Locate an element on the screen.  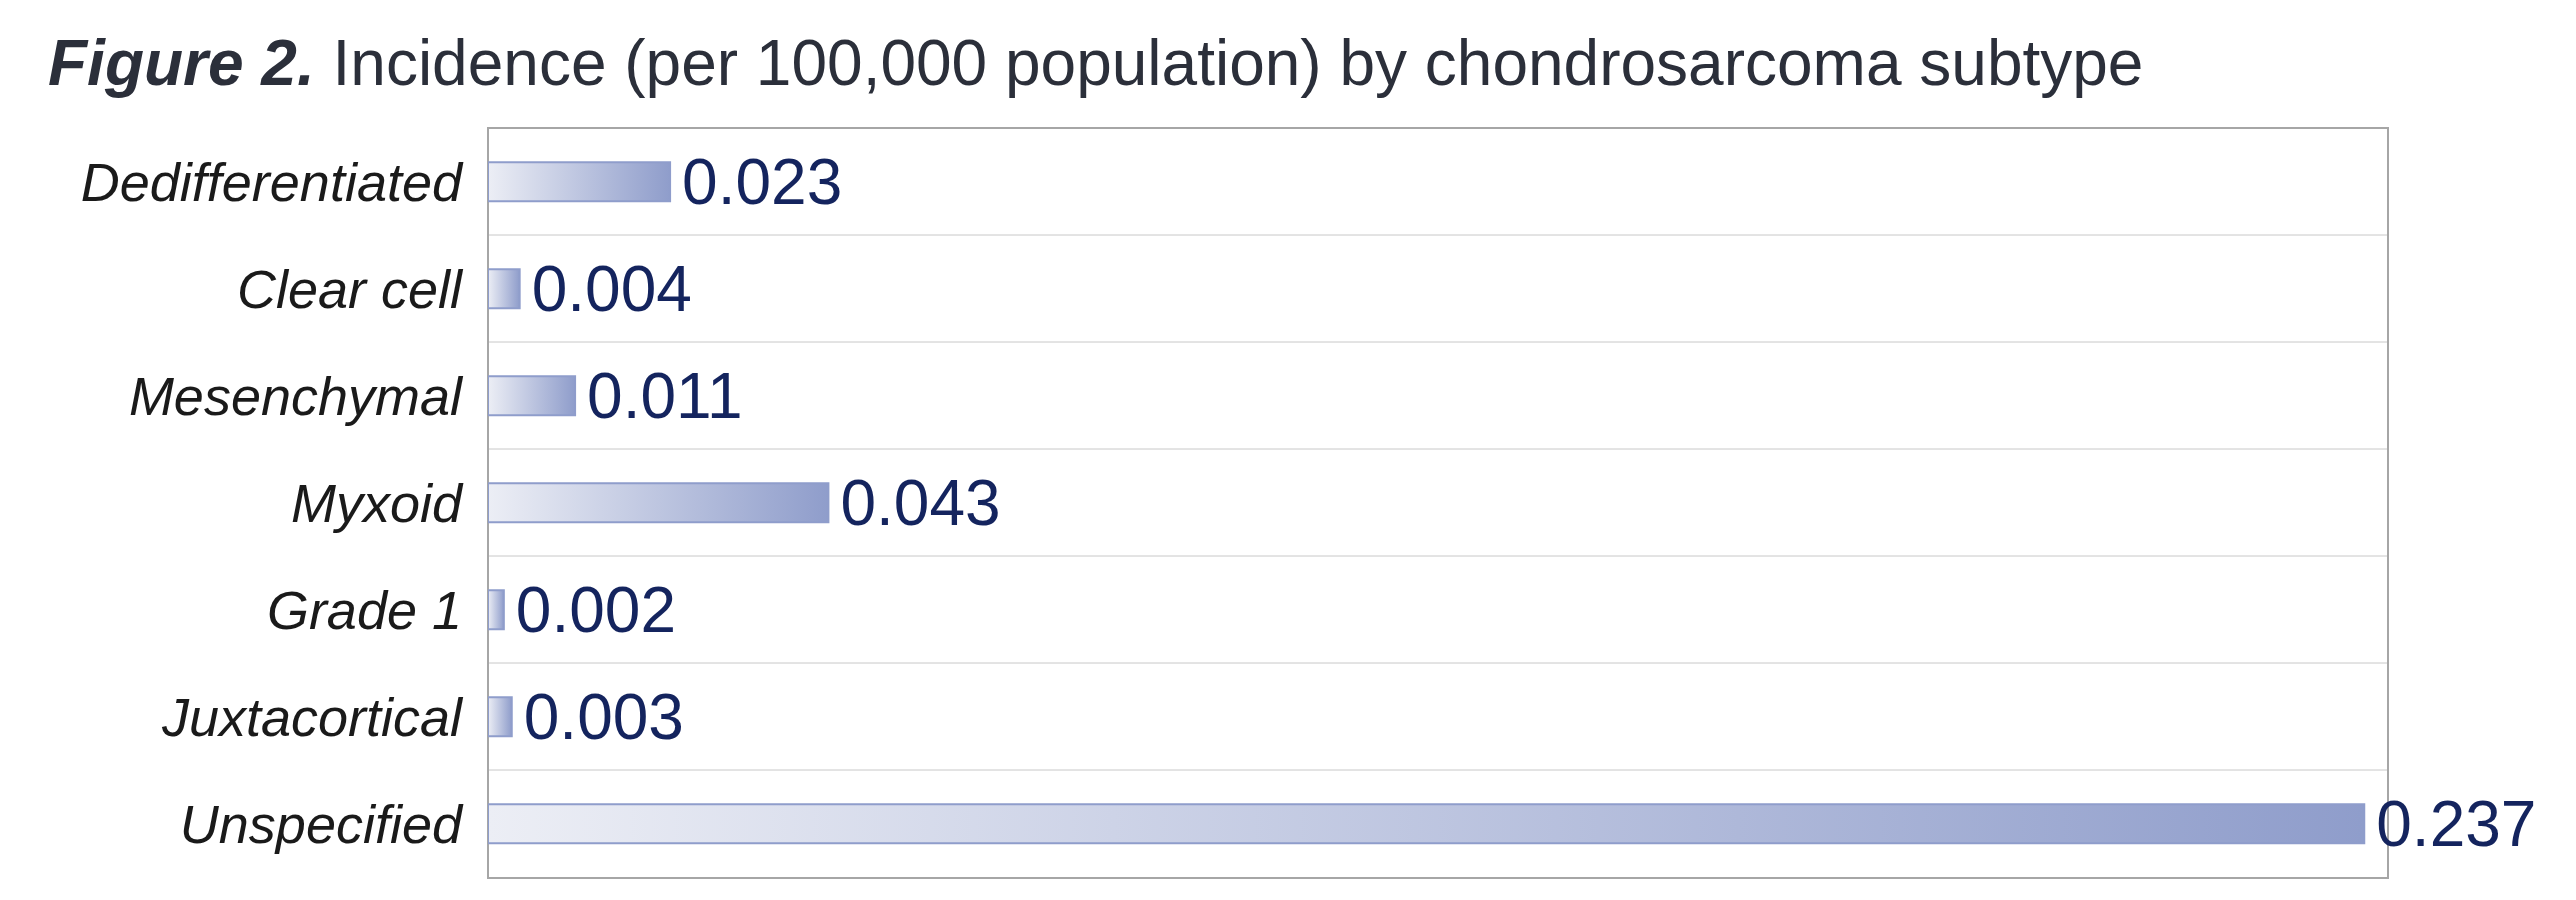
data-label: 0.011 is located at coordinates (665, 396).